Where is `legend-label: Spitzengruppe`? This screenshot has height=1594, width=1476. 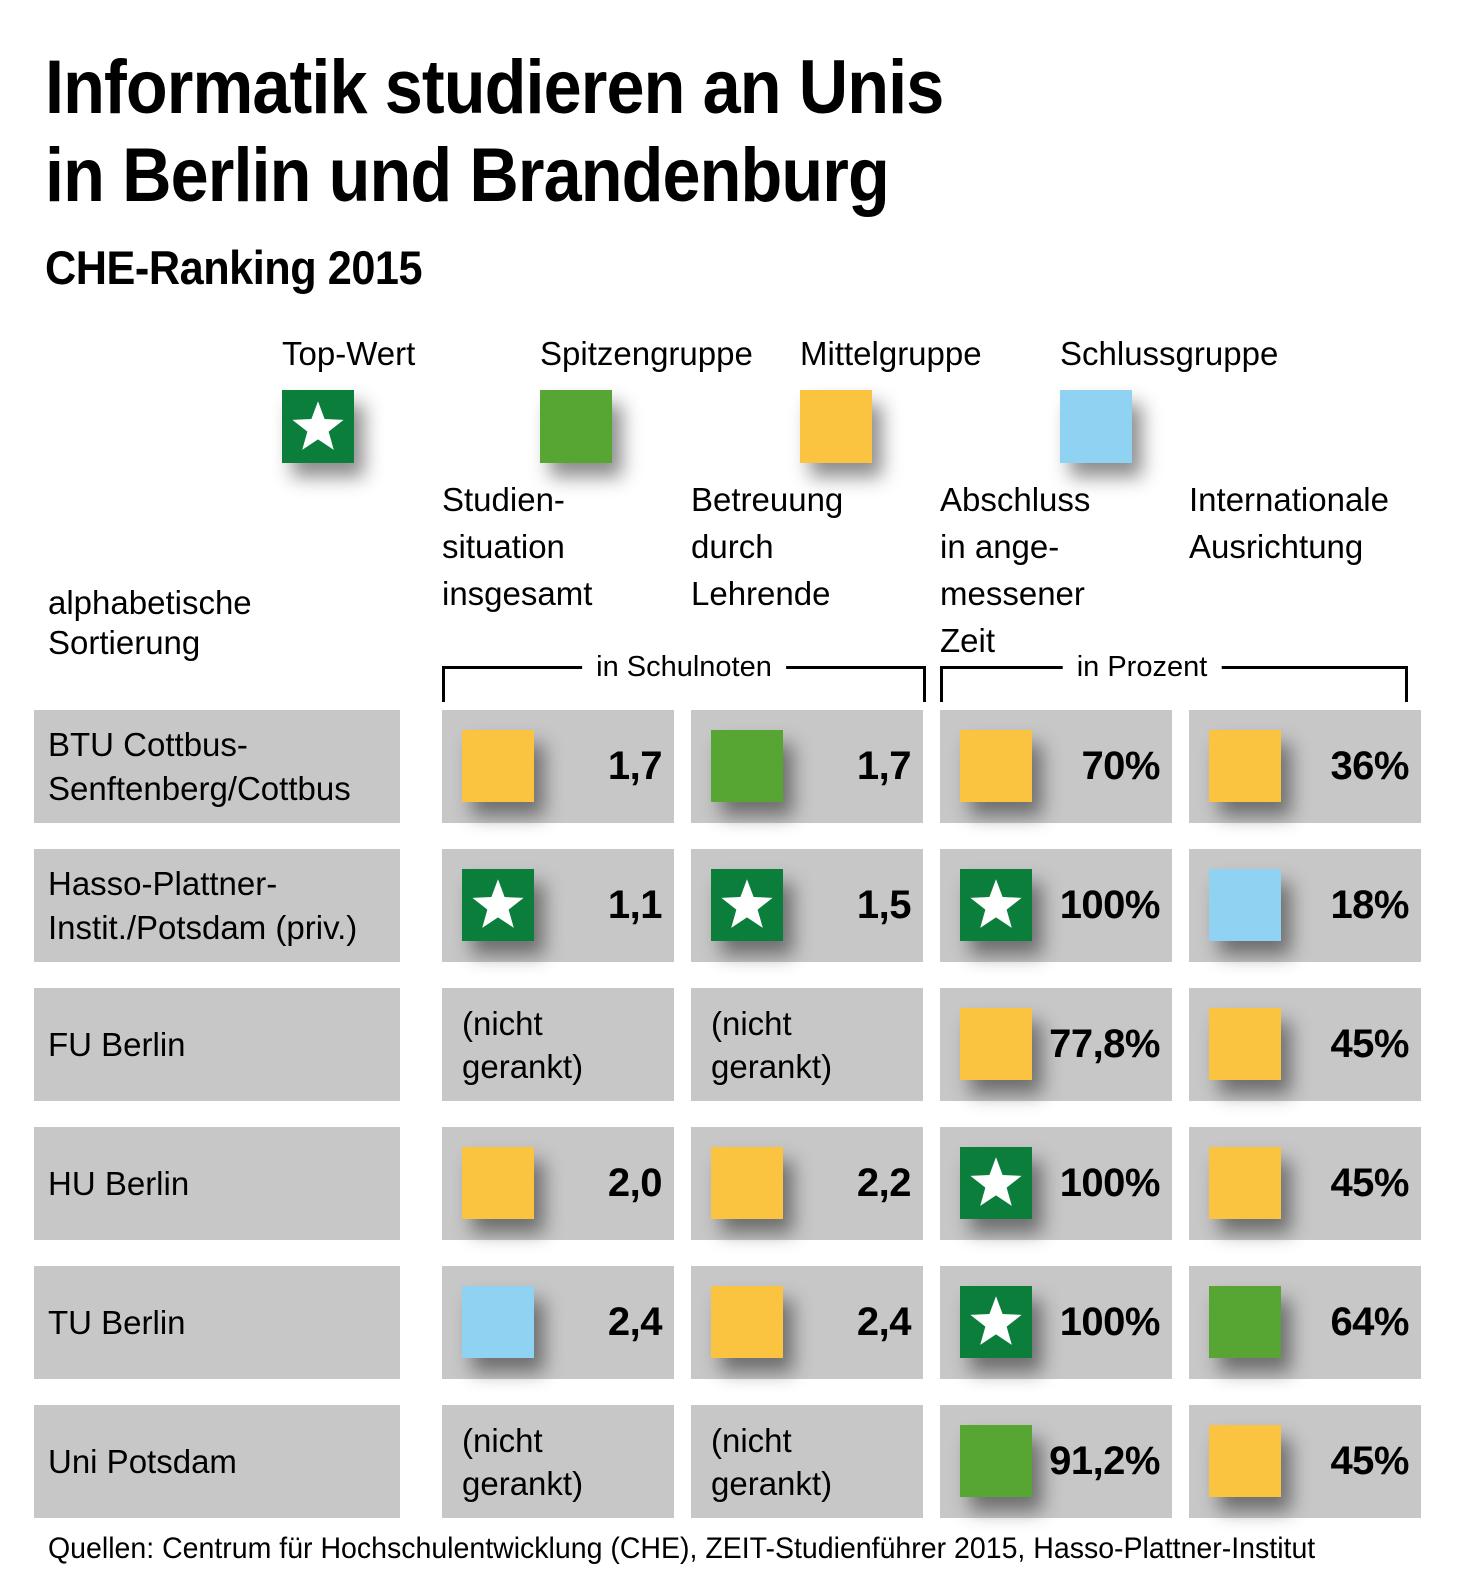 legend-label: Spitzengruppe is located at coordinates (646, 353).